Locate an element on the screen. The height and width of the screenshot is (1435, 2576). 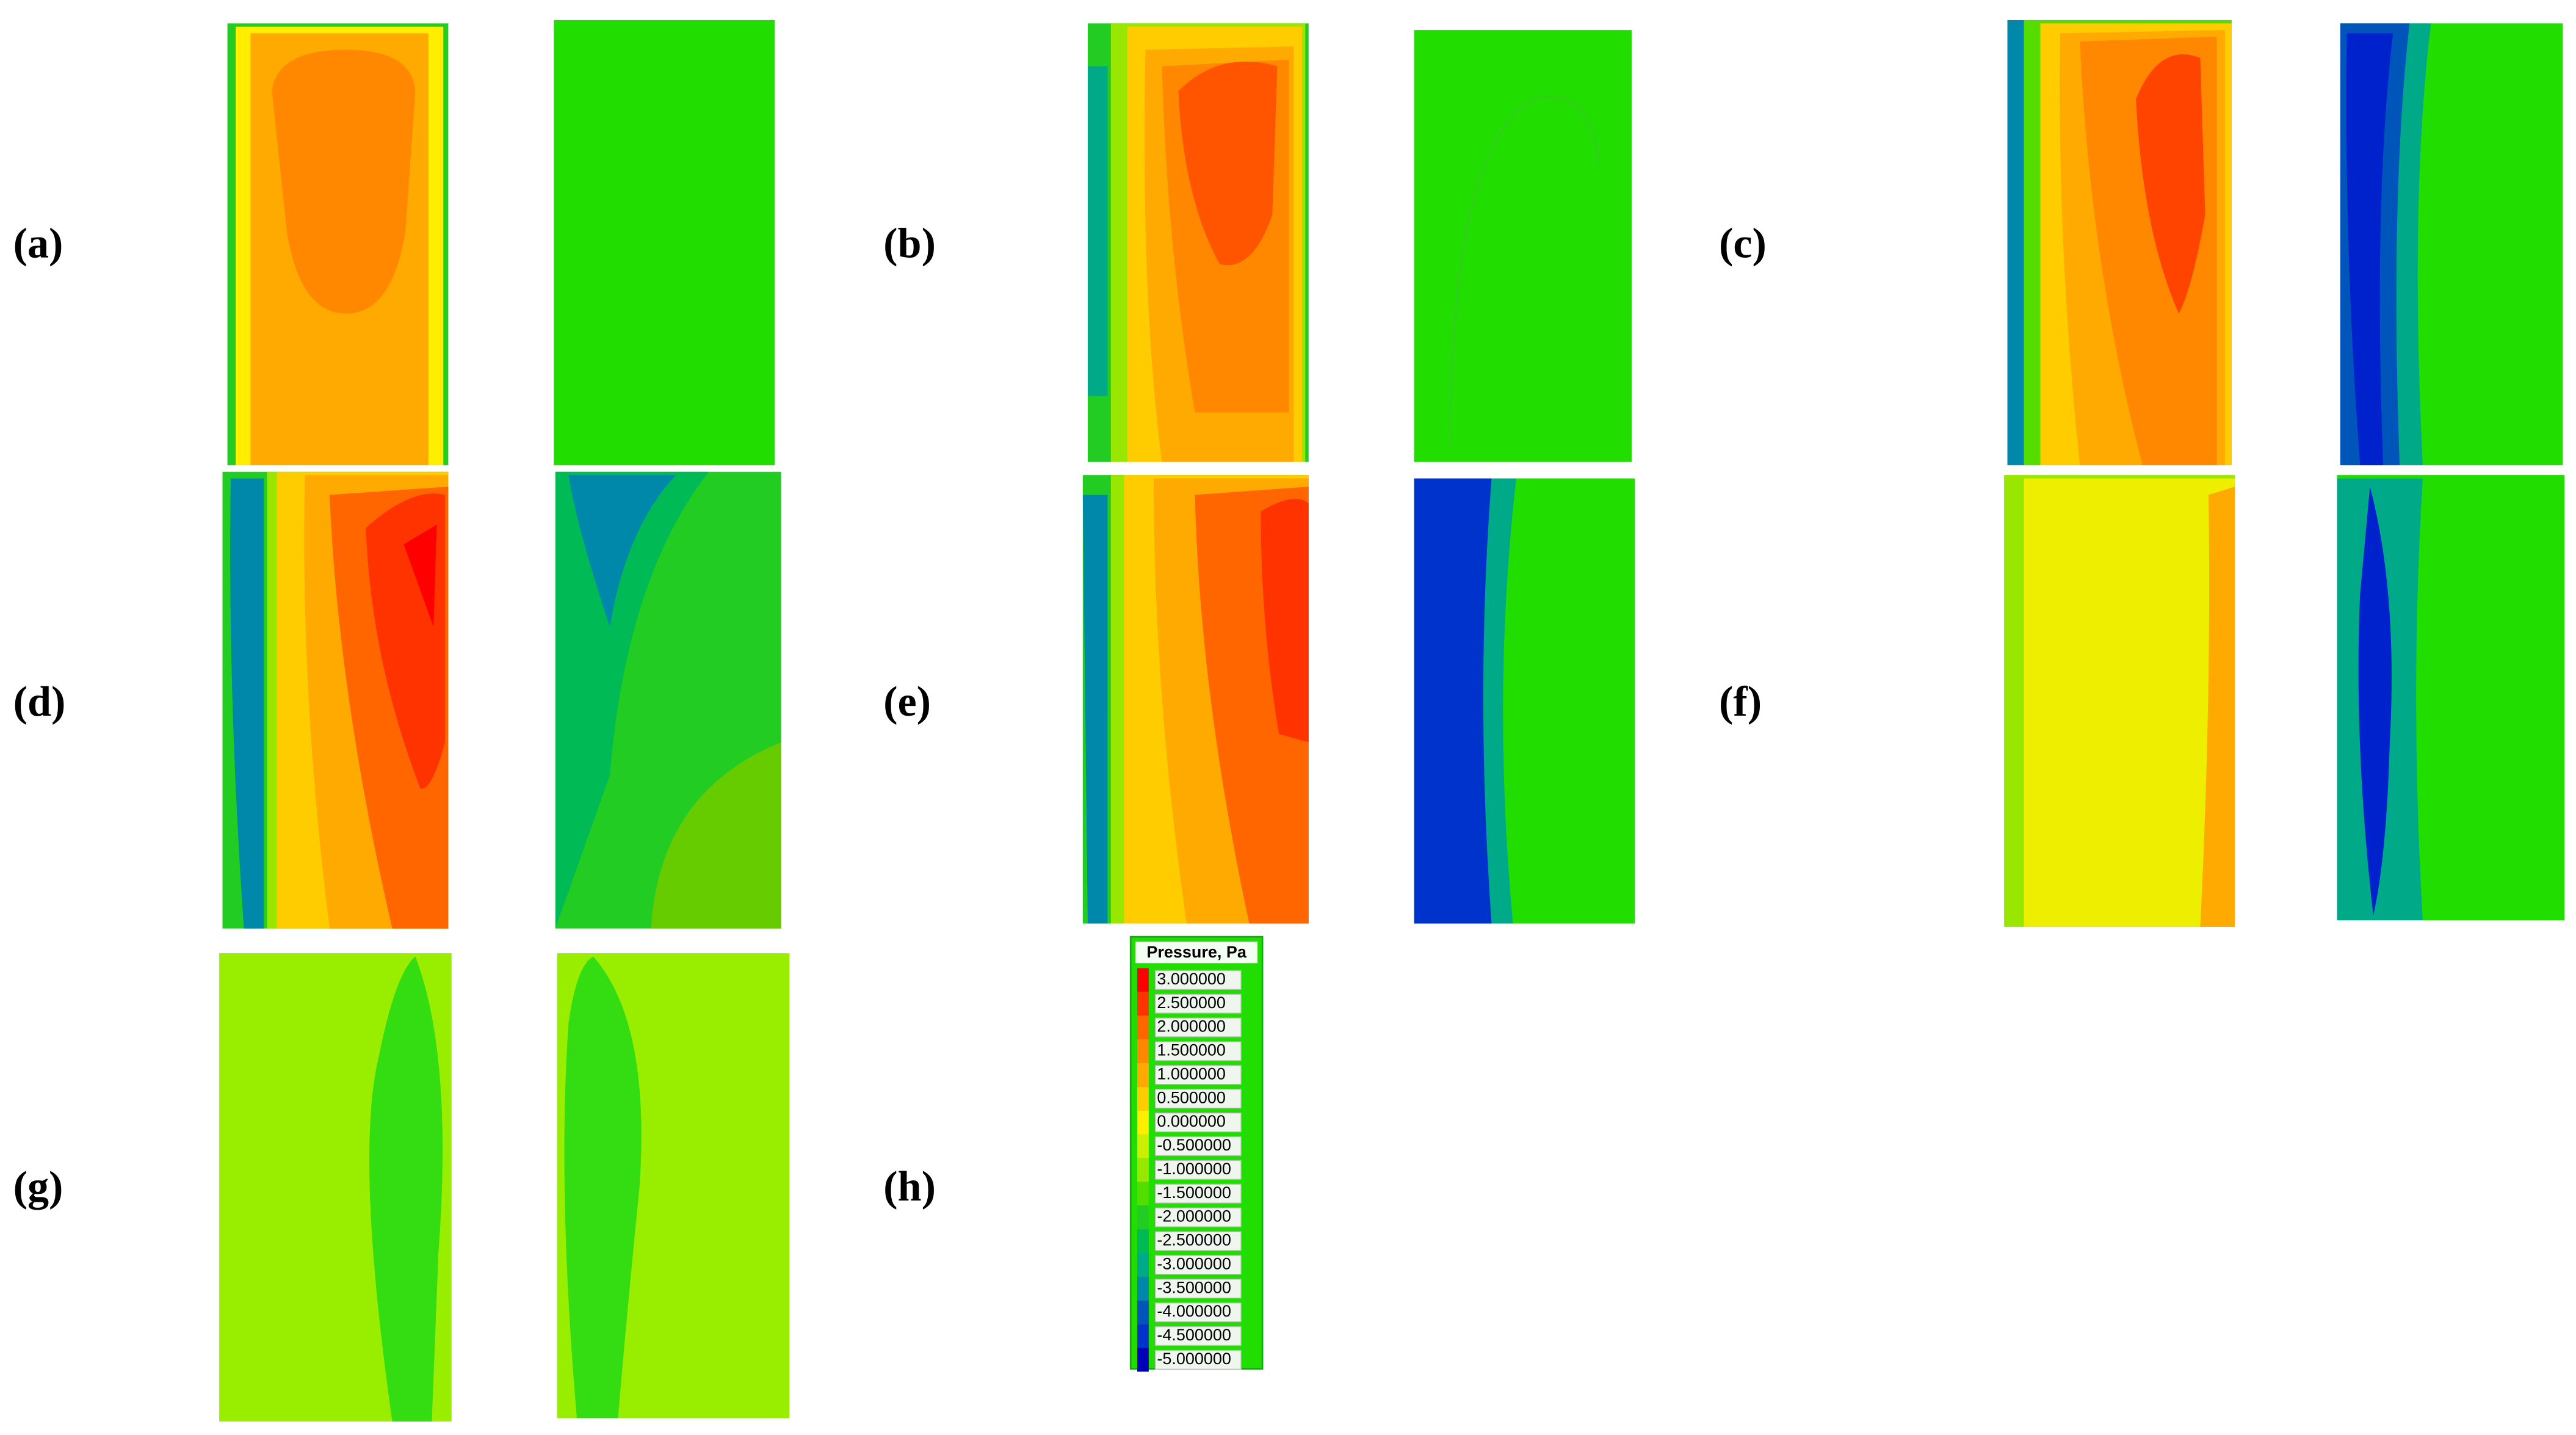
panel-label: (b) is located at coordinates (909, 244).